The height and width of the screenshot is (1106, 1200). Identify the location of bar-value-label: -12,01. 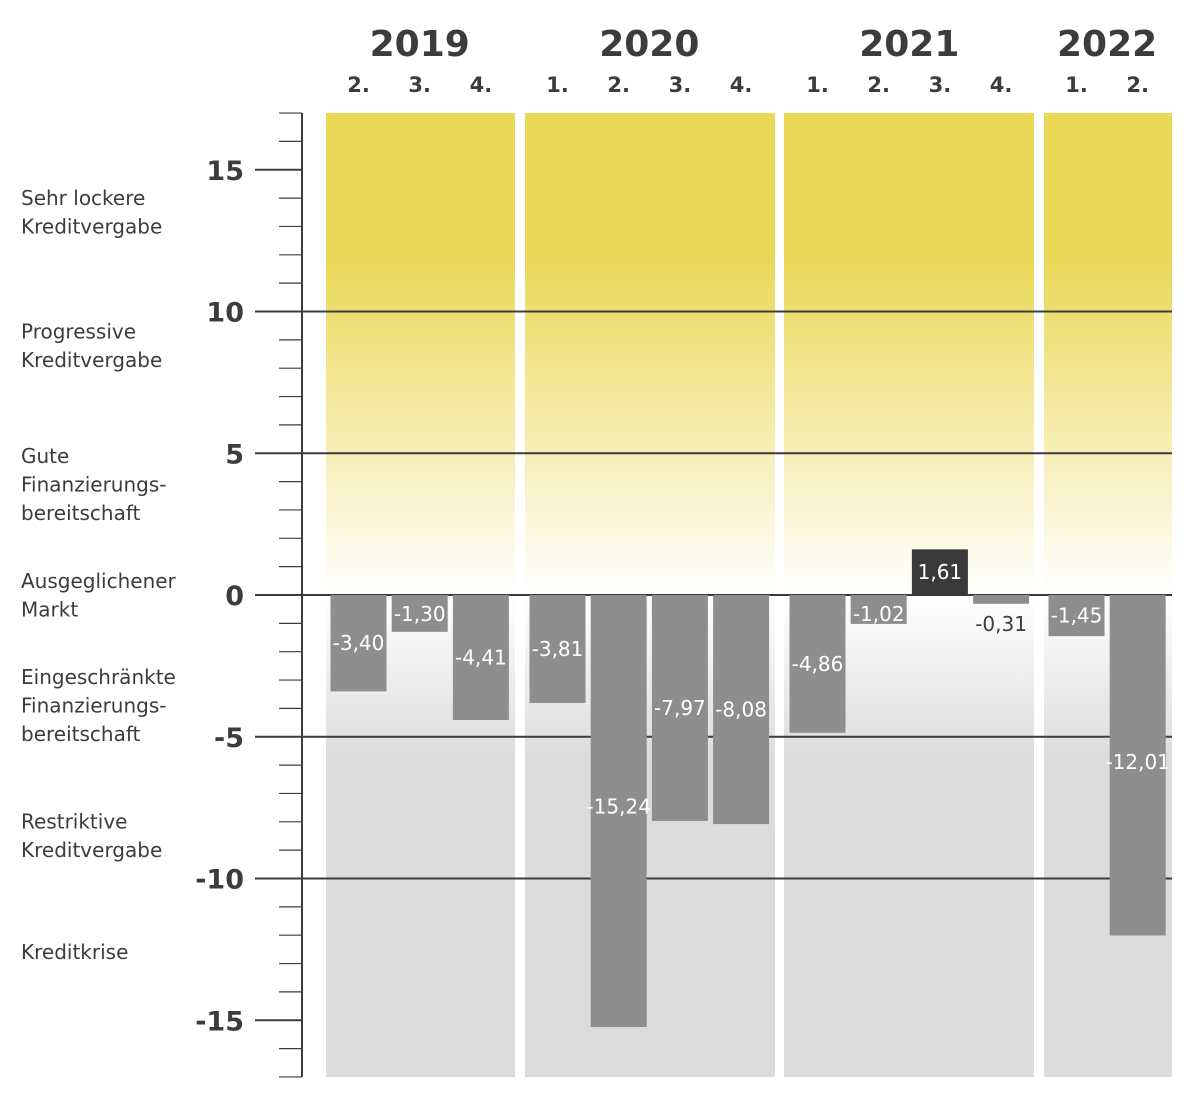
(1137, 762).